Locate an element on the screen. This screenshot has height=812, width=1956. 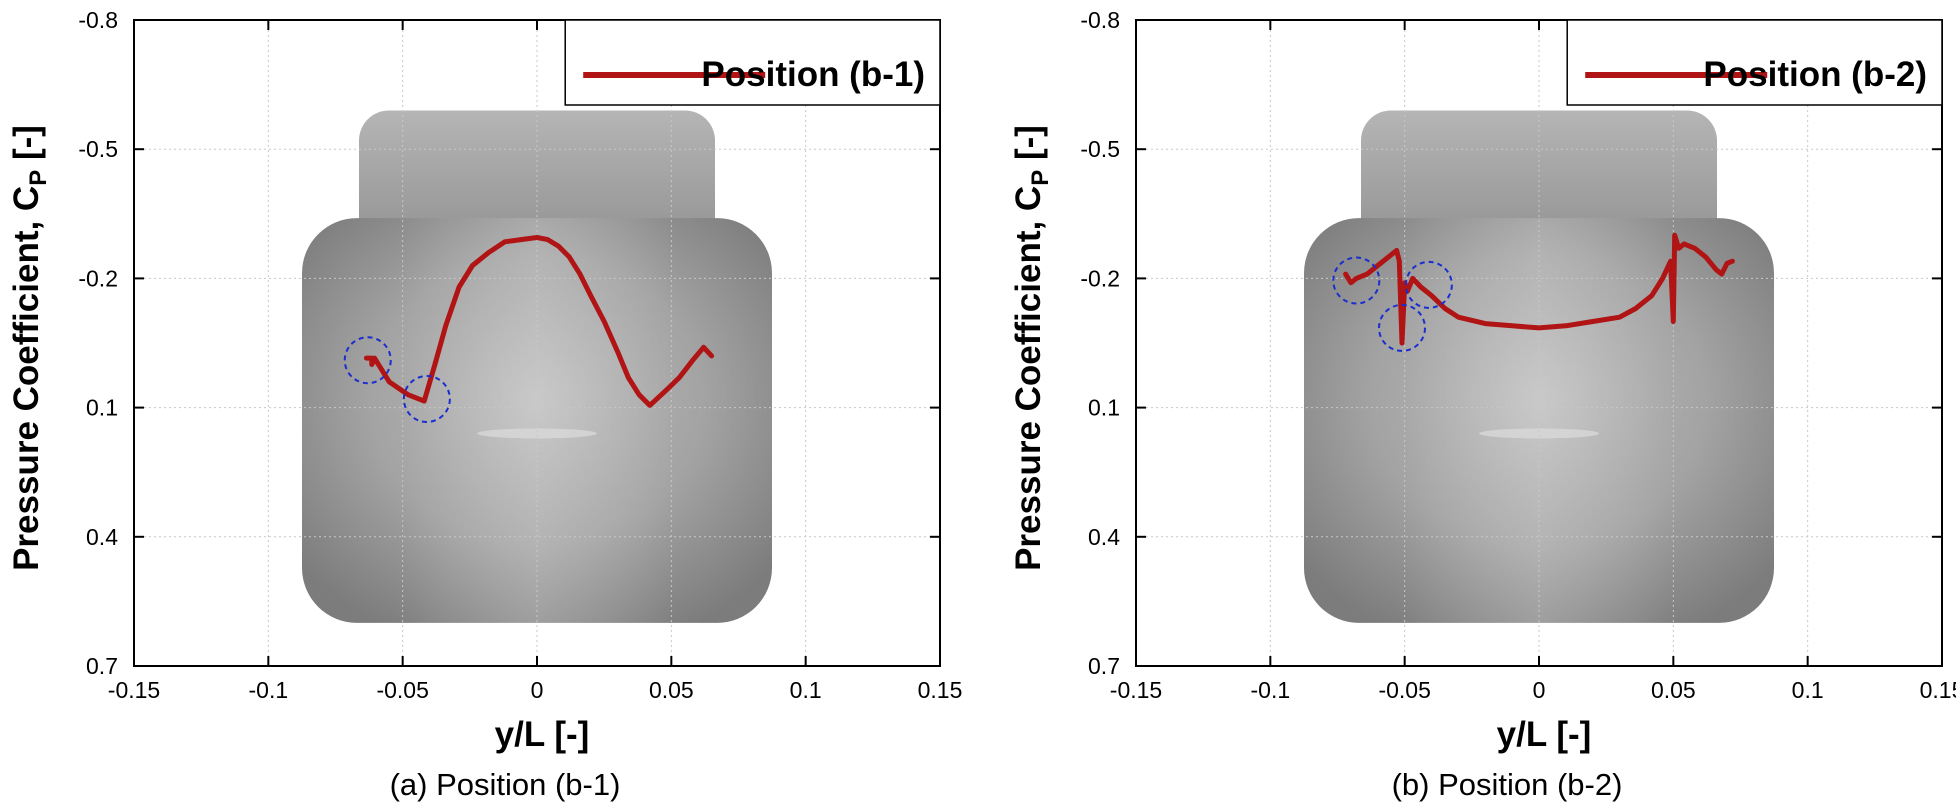
legend: Position (b-1) is located at coordinates (752, 62).